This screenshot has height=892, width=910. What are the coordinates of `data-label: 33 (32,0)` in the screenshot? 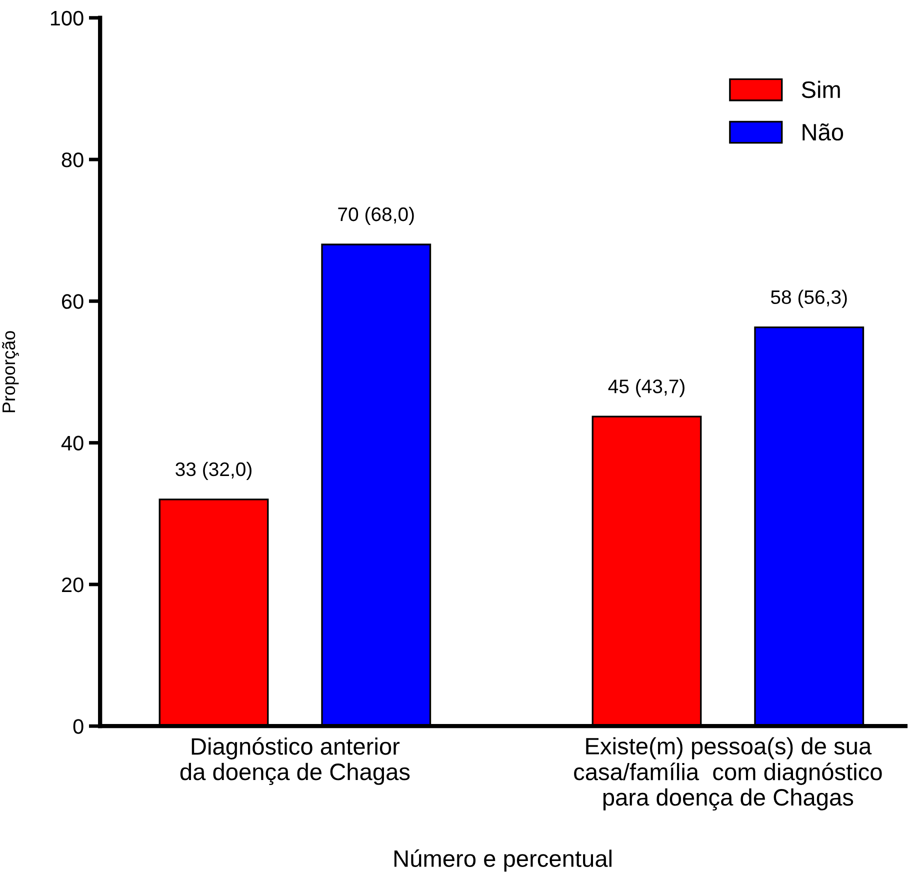 It's located at (214, 471).